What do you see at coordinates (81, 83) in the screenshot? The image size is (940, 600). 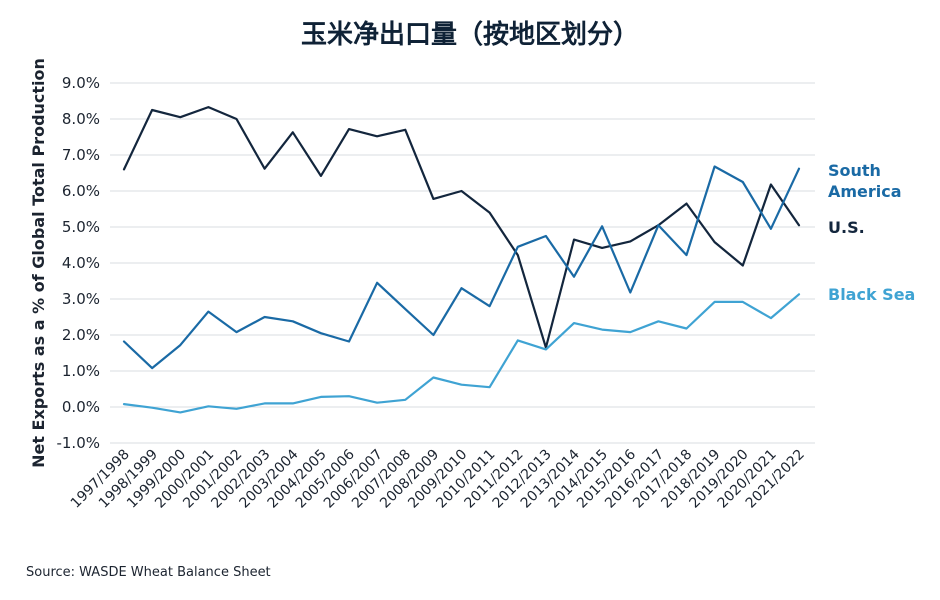 I see `y-tick-label: 9.0%` at bounding box center [81, 83].